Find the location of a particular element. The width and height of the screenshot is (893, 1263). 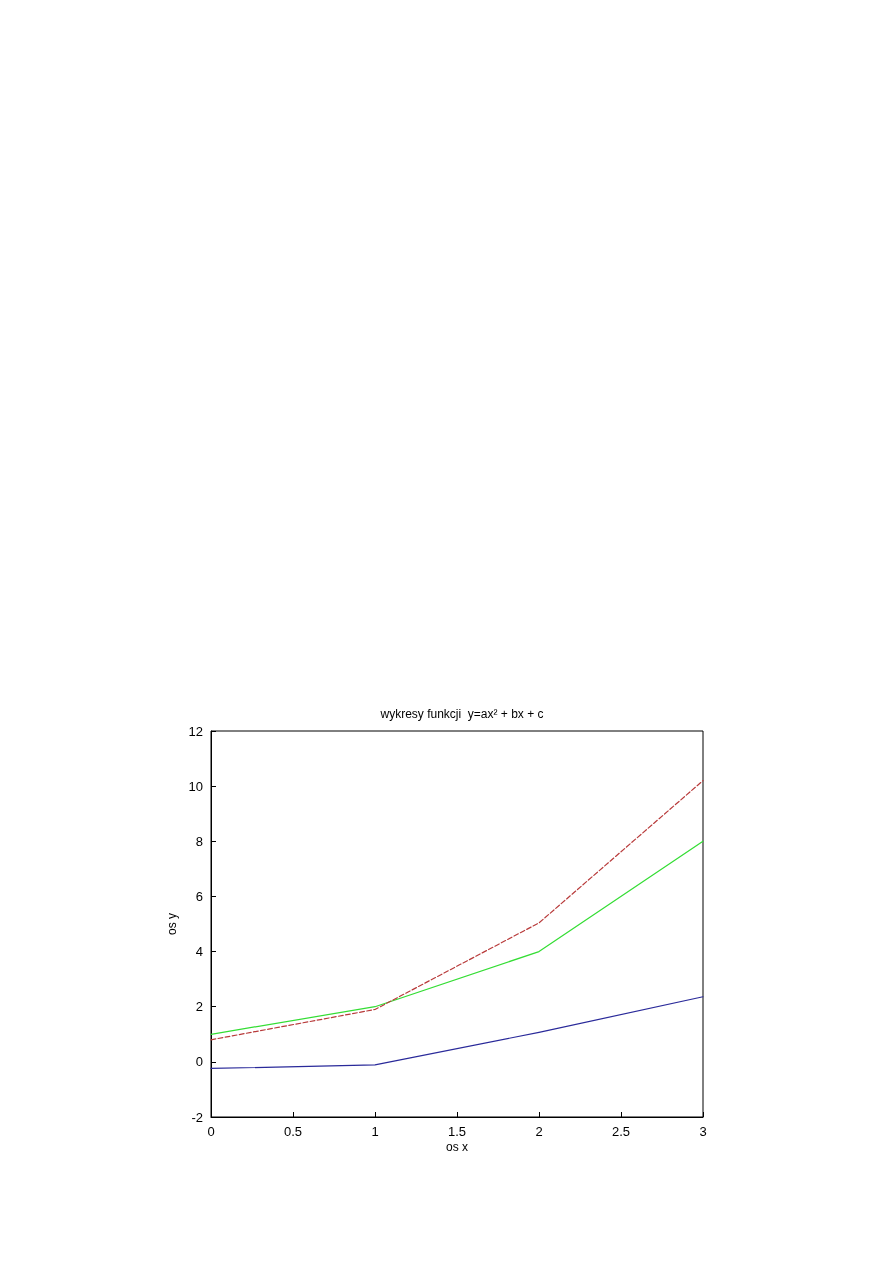

y-tick-label: 6 is located at coordinates (199, 896).